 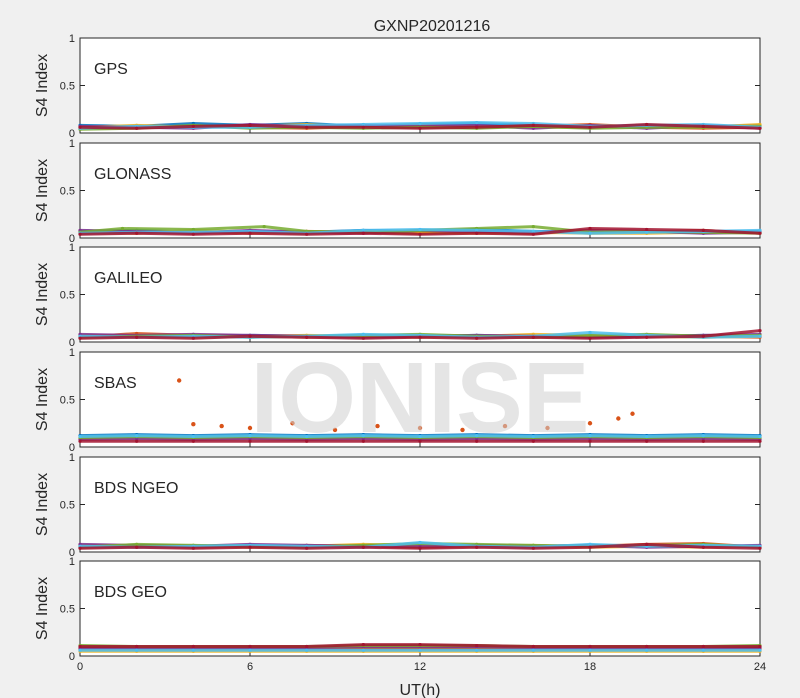 What do you see at coordinates (128, 278) in the screenshot?
I see `panel-label-galileo: GALILEO` at bounding box center [128, 278].